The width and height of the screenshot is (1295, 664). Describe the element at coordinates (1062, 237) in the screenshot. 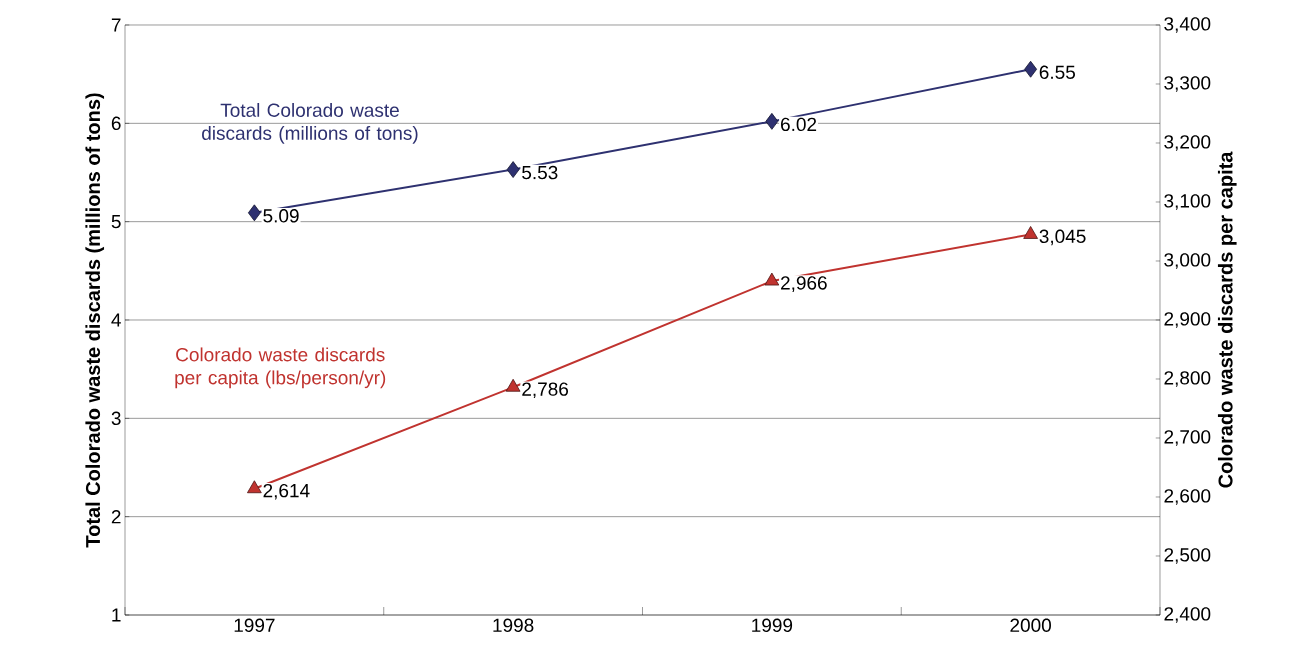

I see `data-label: 3,045` at that location.